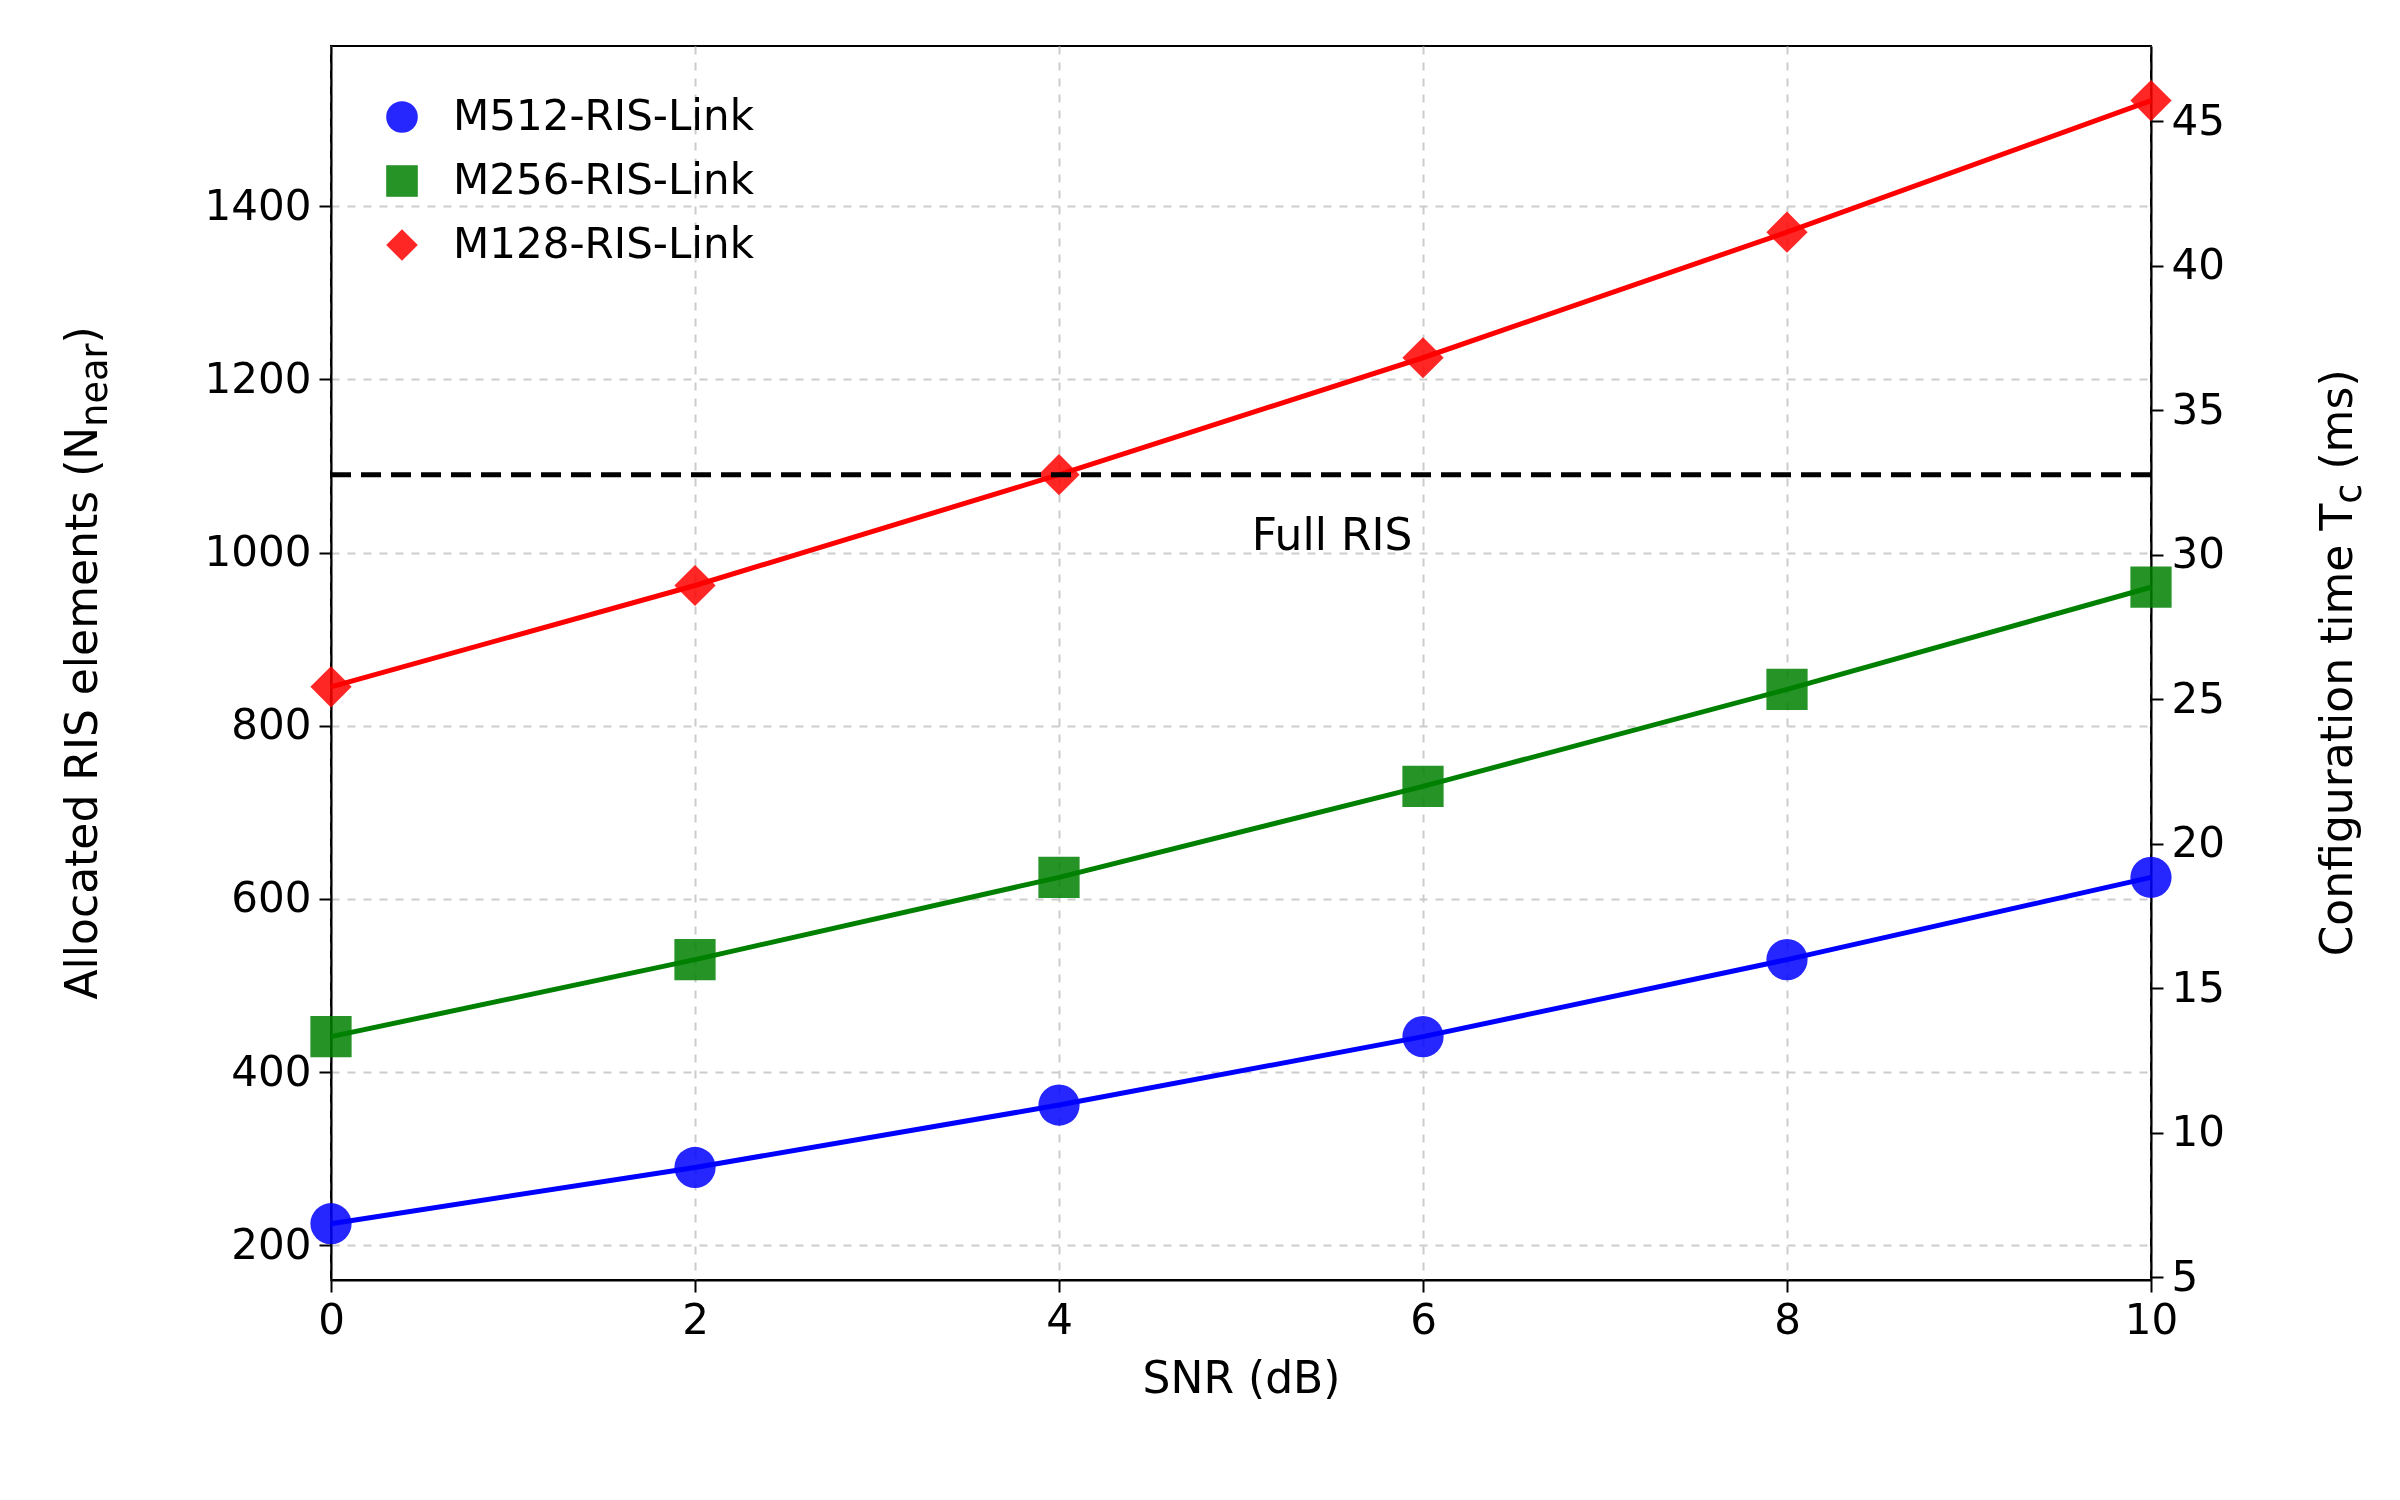  I want to click on y-tick-label: 800, so click(271, 725).